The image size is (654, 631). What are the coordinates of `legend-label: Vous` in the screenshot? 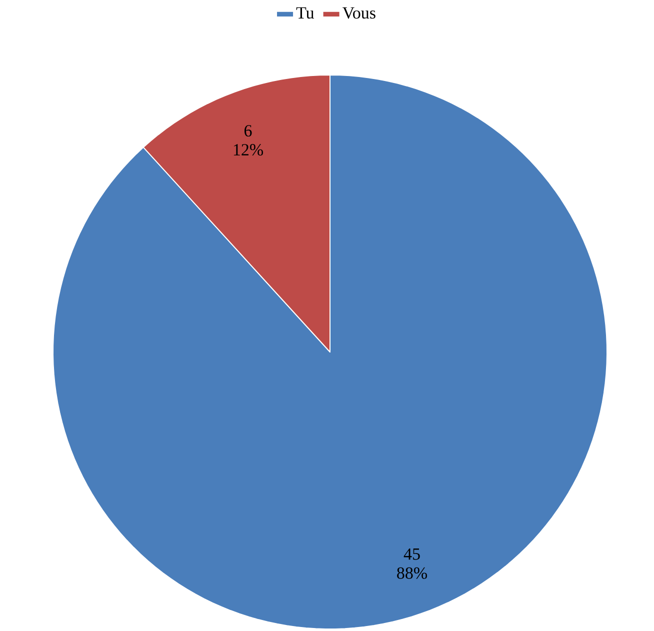 It's located at (359, 13).